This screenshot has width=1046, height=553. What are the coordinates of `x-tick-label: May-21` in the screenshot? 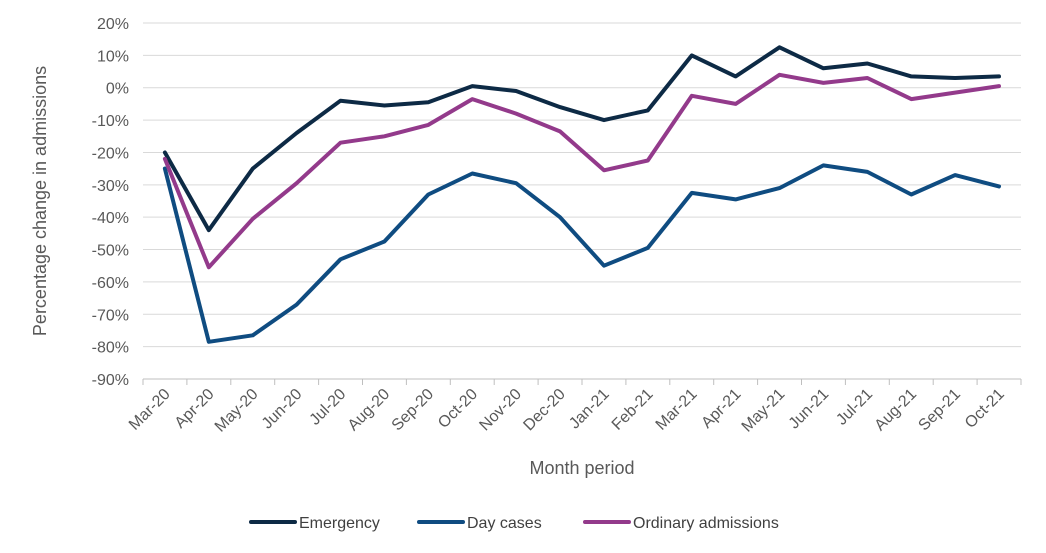 It's located at (764, 411).